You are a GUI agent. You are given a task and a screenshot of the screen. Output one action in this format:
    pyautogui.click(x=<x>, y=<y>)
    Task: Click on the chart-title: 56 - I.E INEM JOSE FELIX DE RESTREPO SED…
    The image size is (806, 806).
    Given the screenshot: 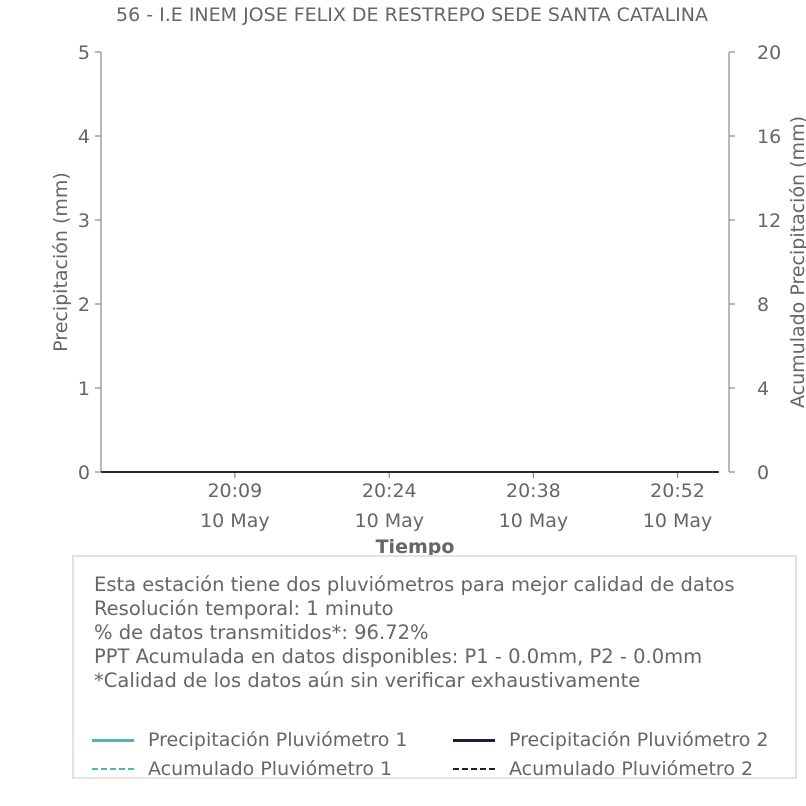 What is the action you would take?
    pyautogui.click(x=412, y=15)
    